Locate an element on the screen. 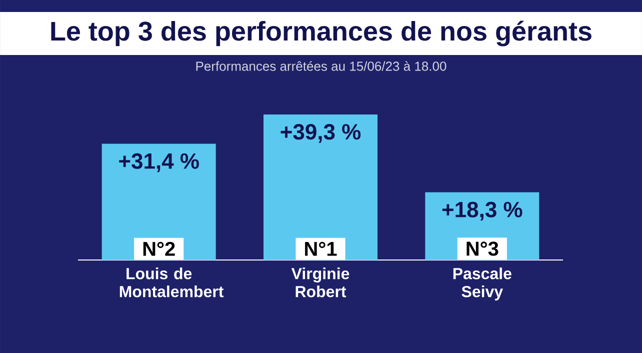 This screenshot has width=642, height=353. annotation: N°3 is located at coordinates (482, 249).